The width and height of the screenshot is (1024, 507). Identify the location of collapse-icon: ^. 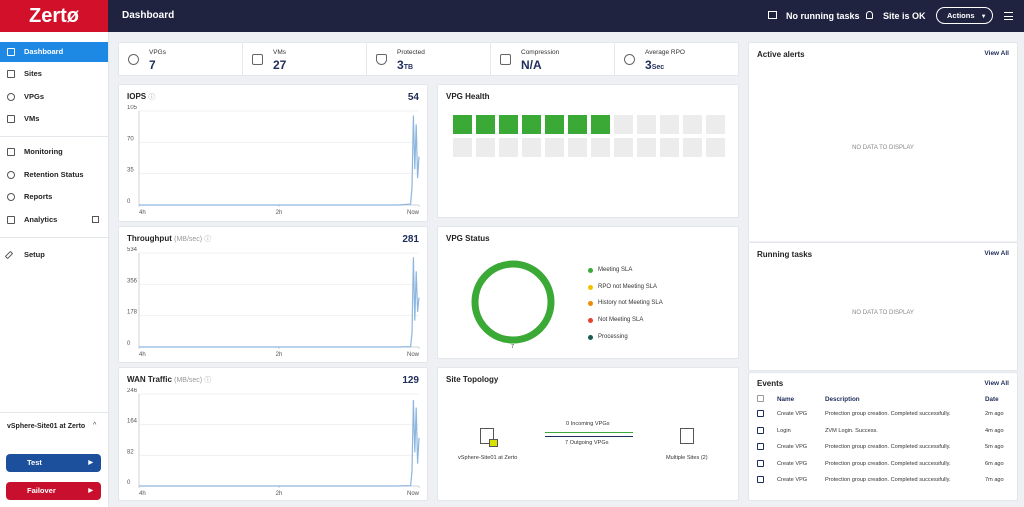
(95, 425).